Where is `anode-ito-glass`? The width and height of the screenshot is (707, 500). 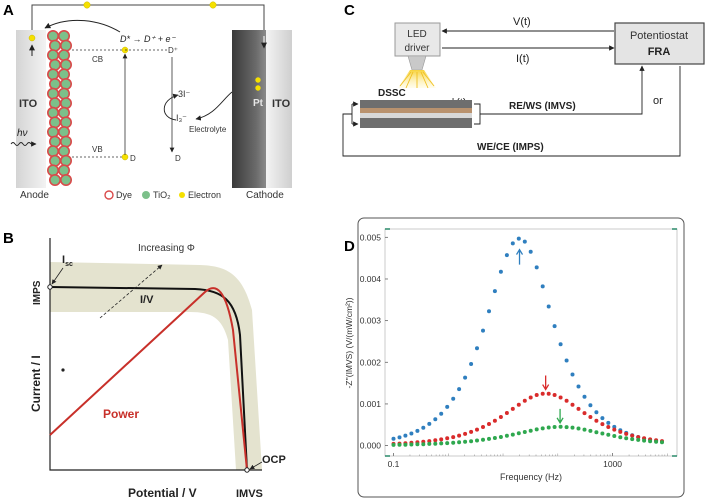 anode-ito-glass is located at coordinates (31, 109).